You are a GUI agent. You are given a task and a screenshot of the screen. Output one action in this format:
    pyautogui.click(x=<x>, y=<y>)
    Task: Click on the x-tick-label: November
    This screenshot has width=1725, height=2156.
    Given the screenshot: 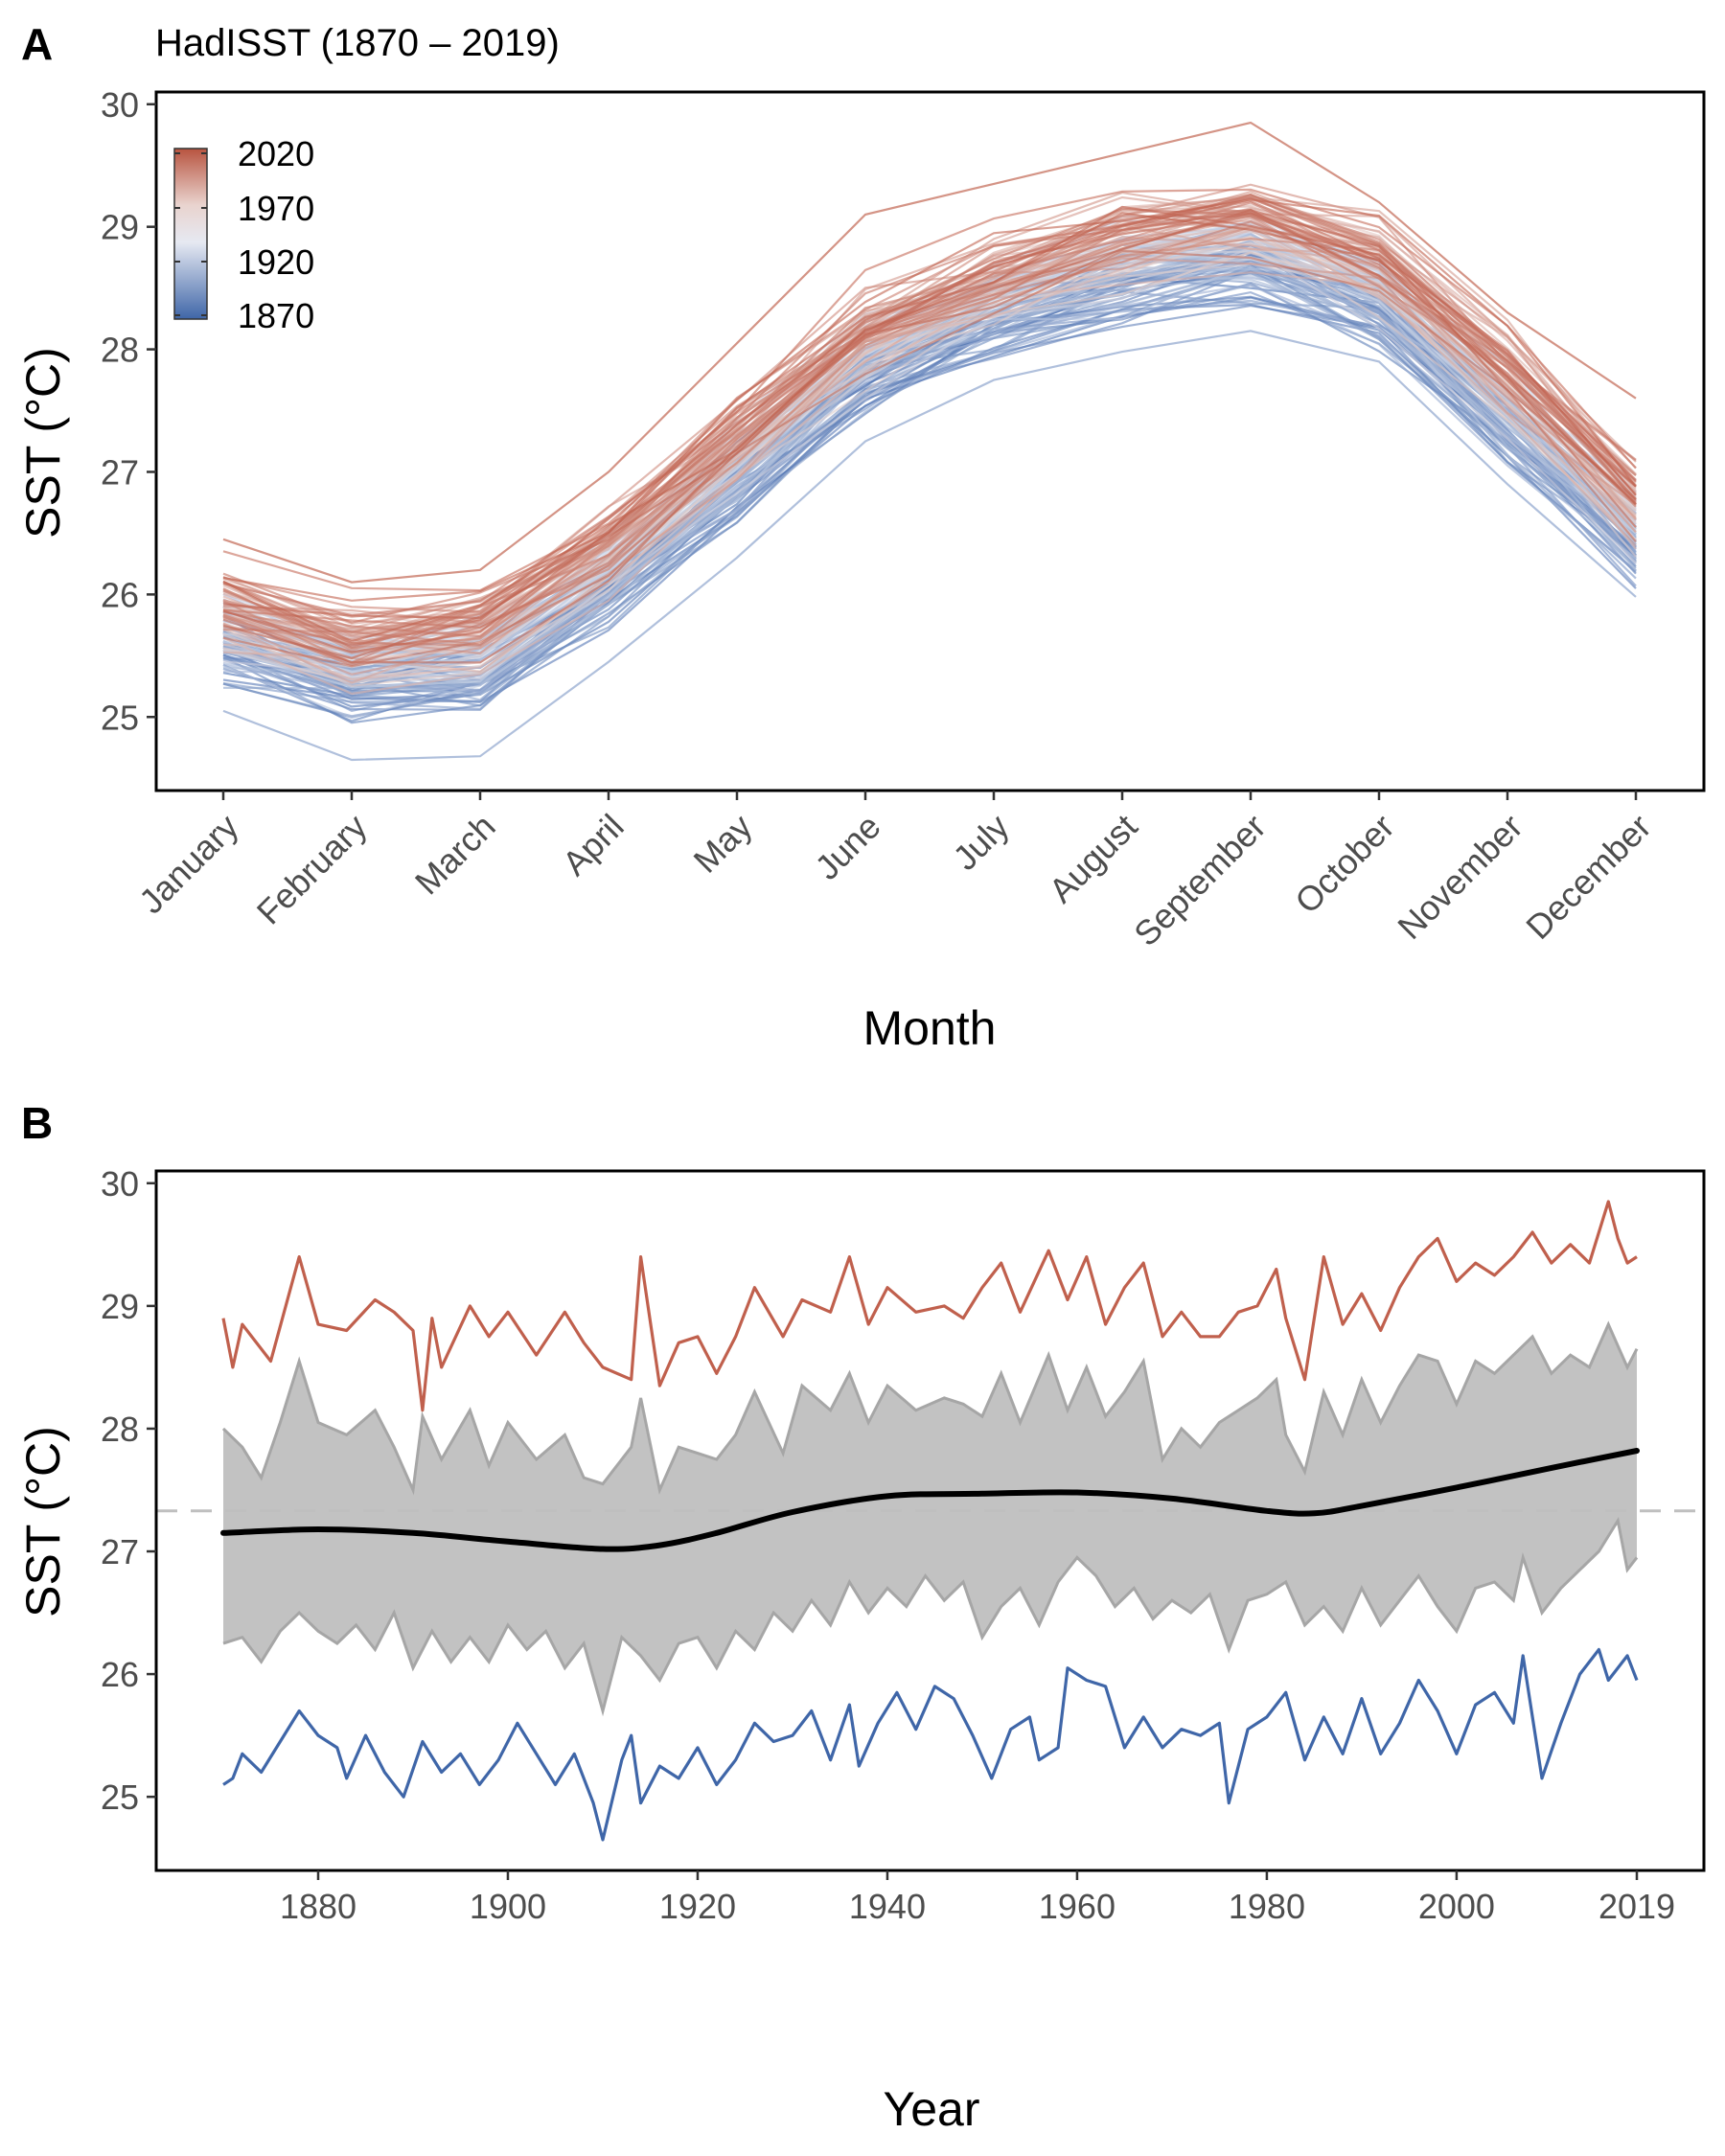 What is the action you would take?
    pyautogui.click(x=1460, y=877)
    